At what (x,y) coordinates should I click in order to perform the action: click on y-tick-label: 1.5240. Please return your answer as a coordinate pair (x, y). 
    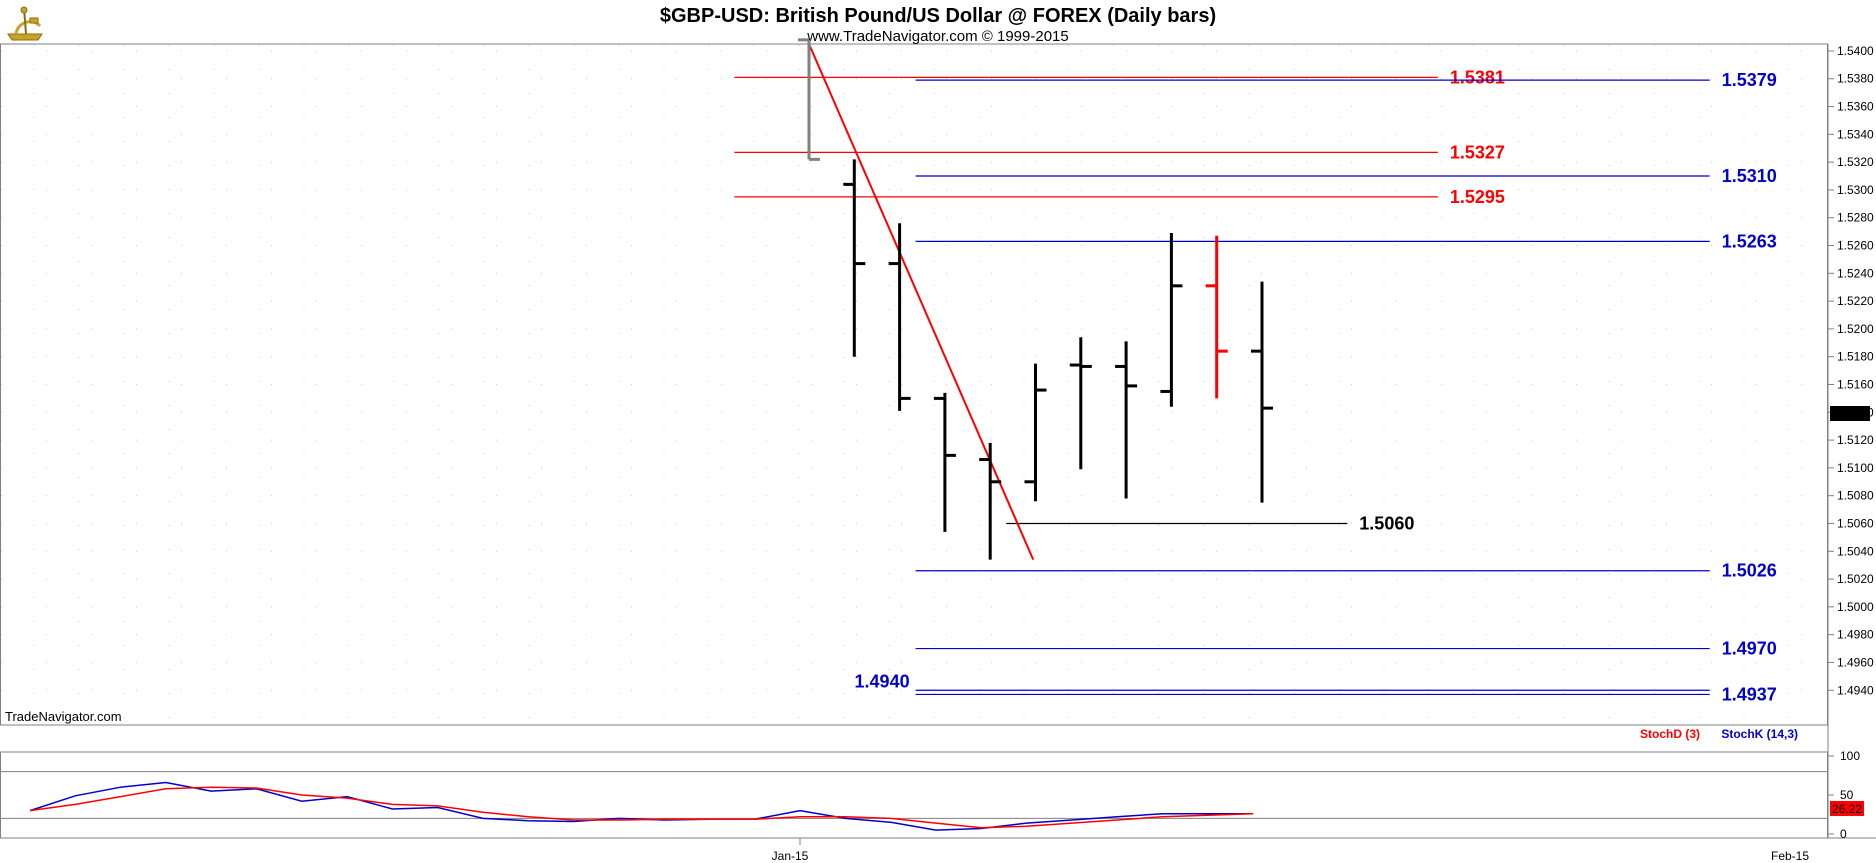
    Looking at the image, I should click on (1855, 273).